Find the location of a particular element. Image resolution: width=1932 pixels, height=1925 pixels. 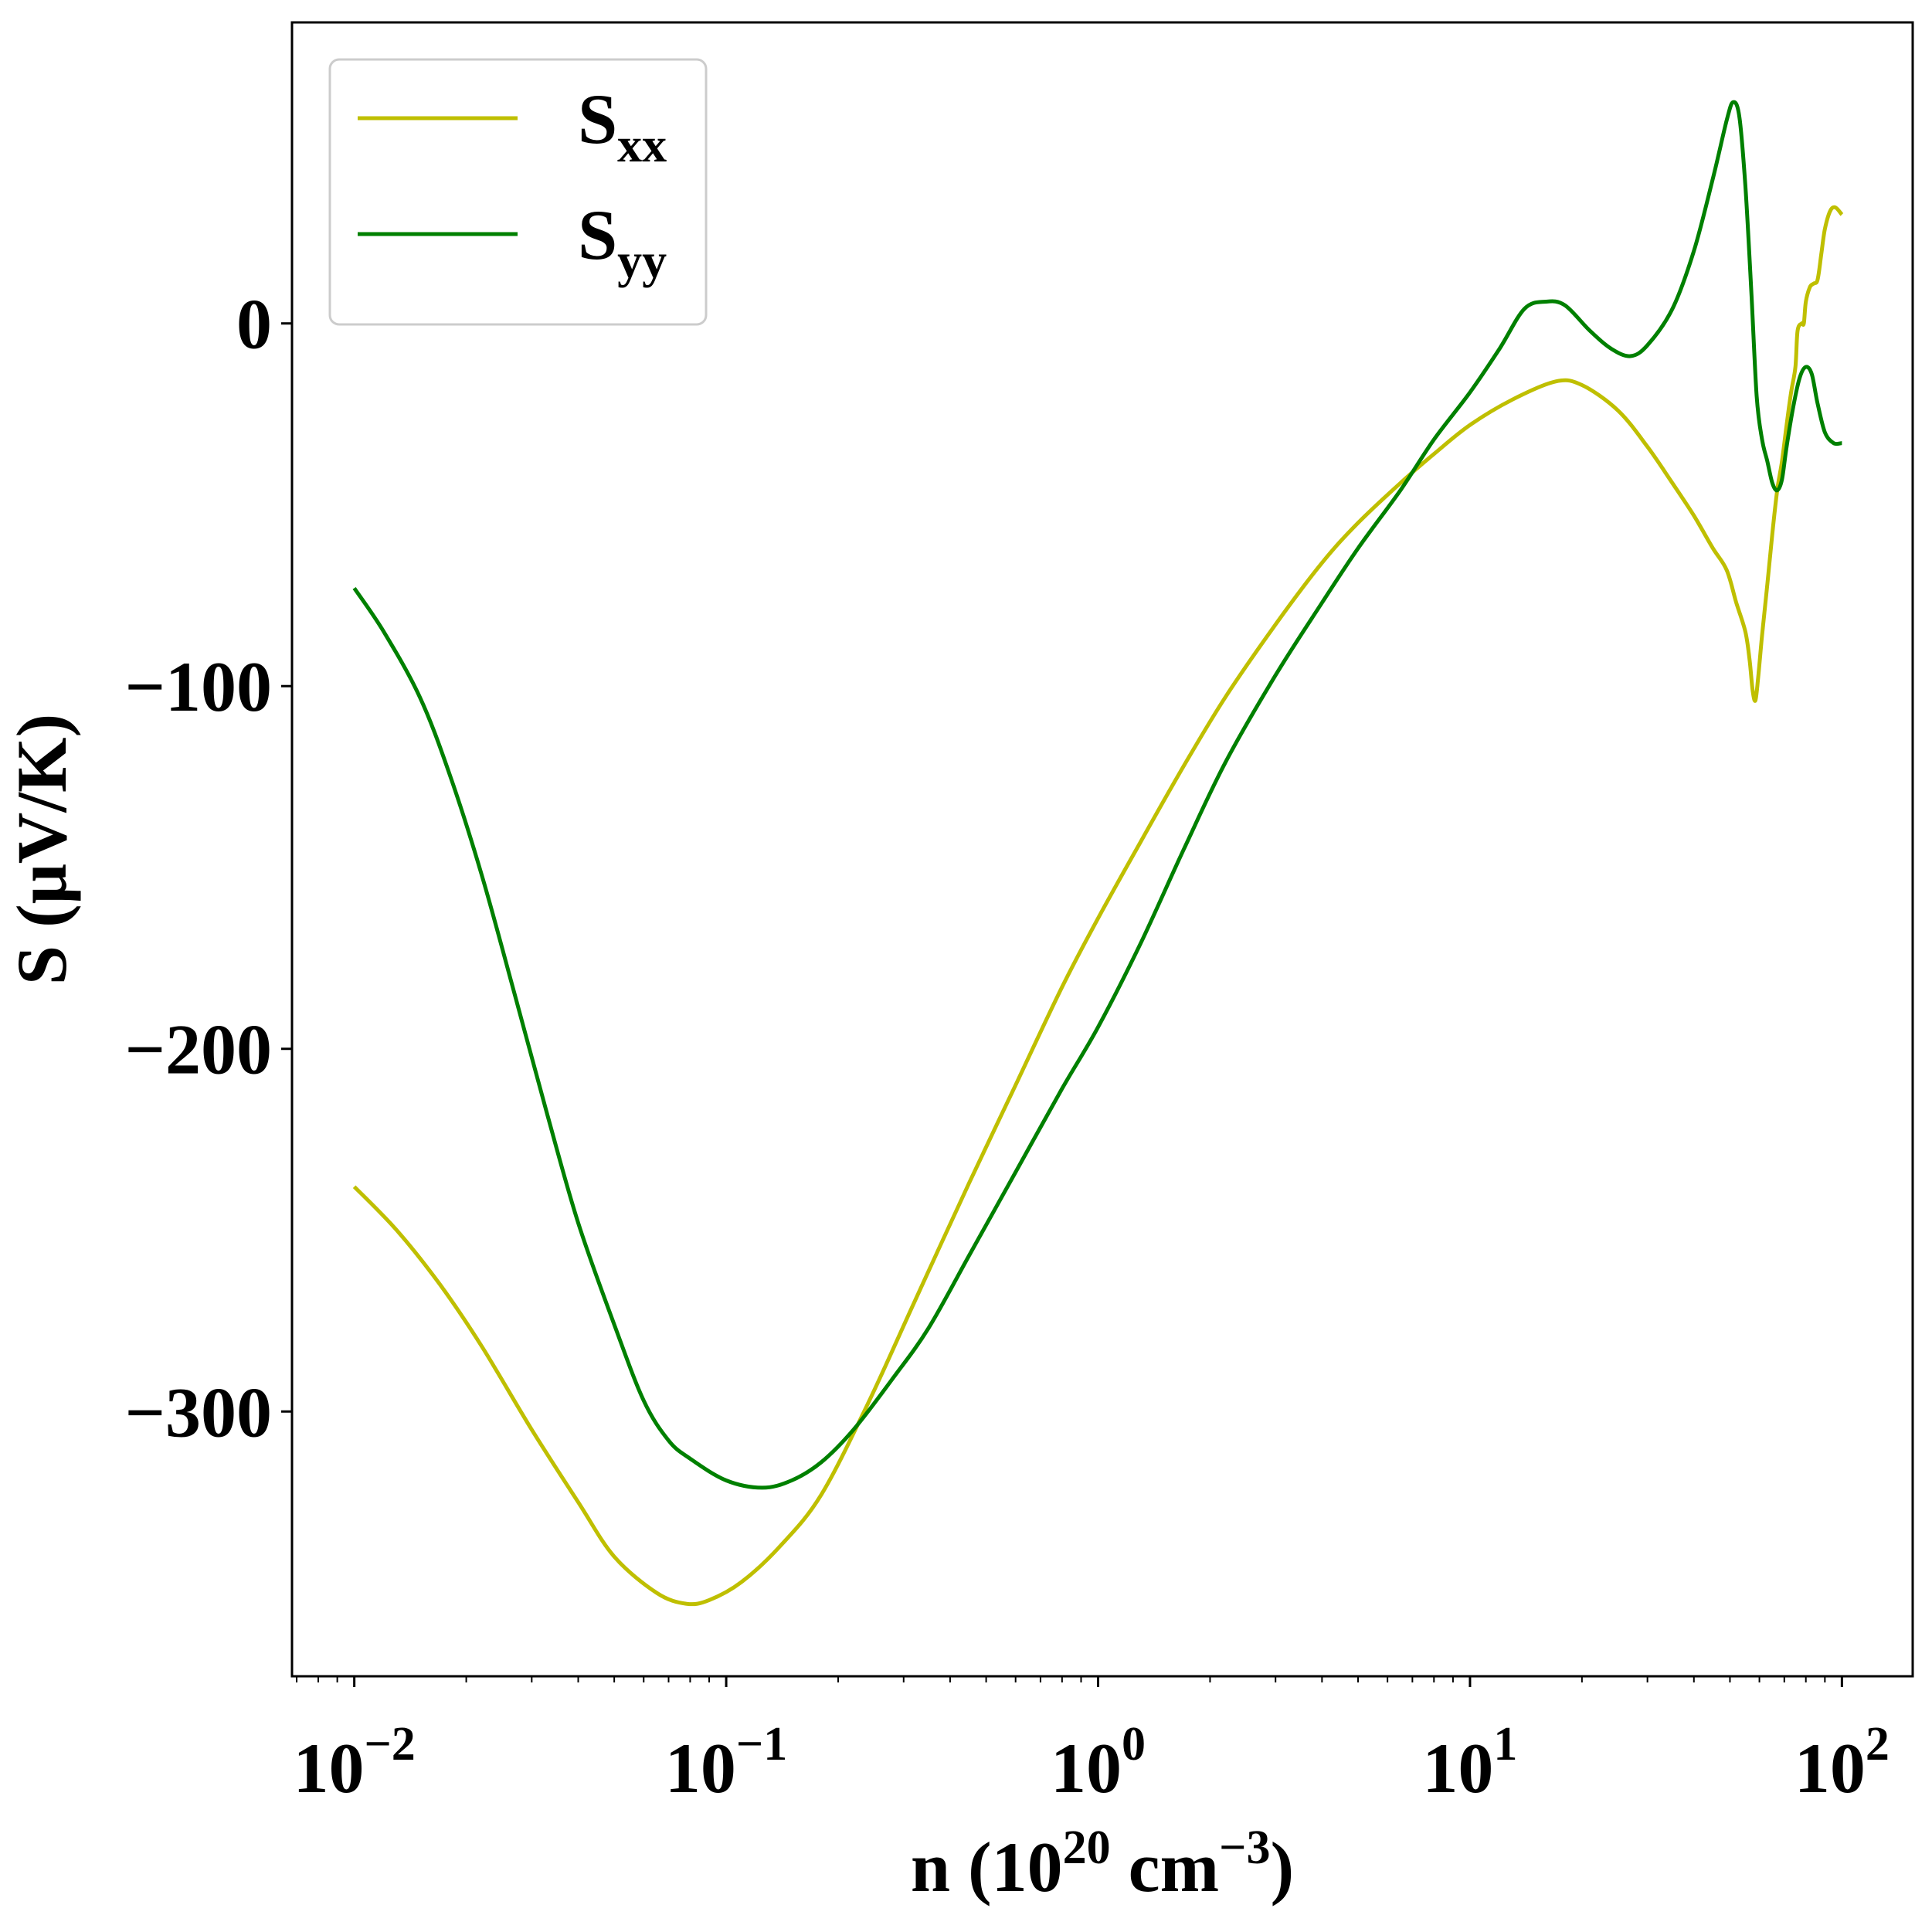

y-tick-label: −200 is located at coordinates (199, 1049).